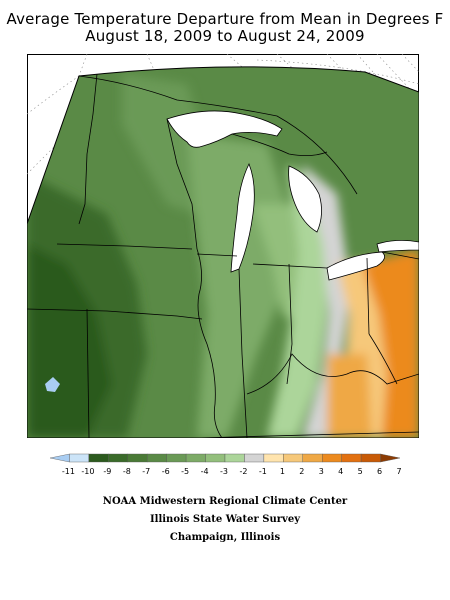  What do you see at coordinates (321, 471) in the screenshot?
I see `legend-label: 3` at bounding box center [321, 471].